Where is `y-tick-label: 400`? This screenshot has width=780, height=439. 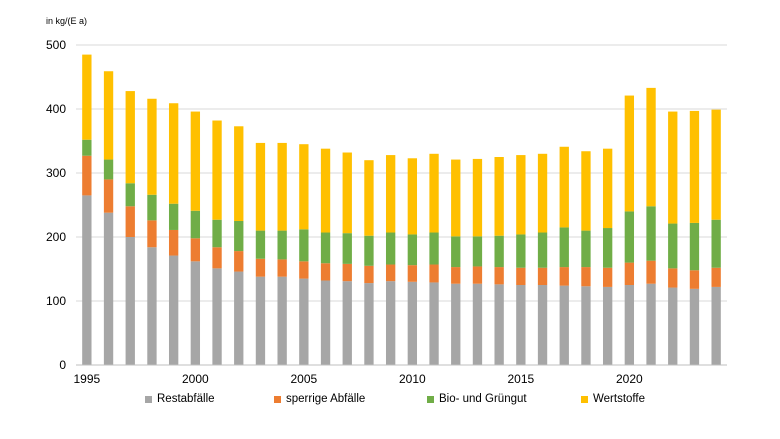
y-tick-label: 400 is located at coordinates (56, 109).